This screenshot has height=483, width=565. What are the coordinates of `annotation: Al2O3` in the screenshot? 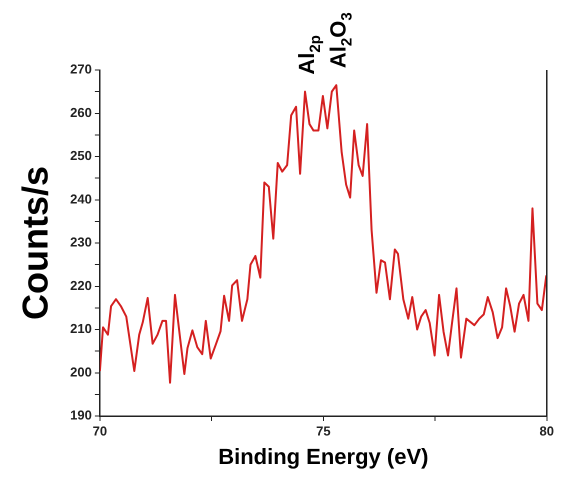 It's located at (340, 40).